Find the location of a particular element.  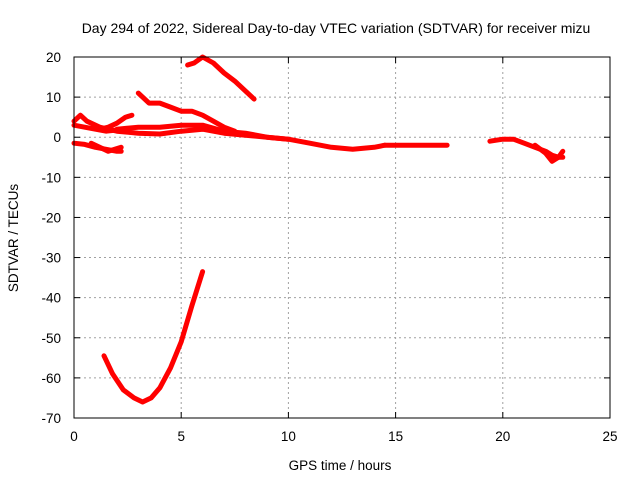

y-tick-label: 20 is located at coordinates (53, 57).